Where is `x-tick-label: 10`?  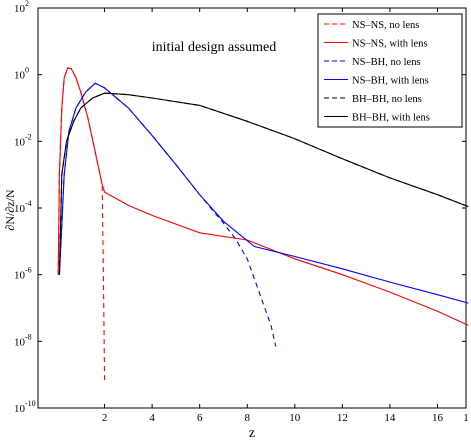
x-tick-label: 10 is located at coordinates (295, 418).